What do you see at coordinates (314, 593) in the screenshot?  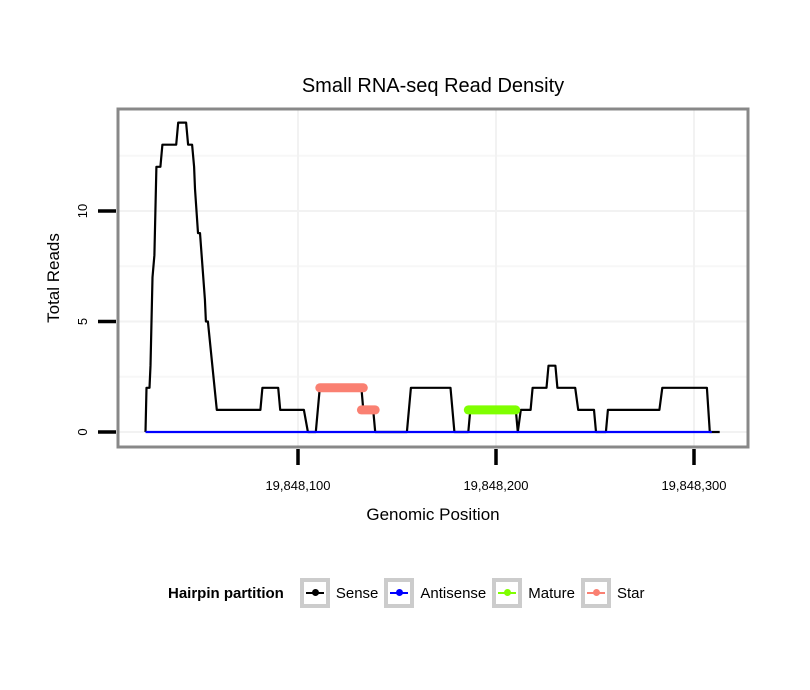 I see `legend-key-sense-icon` at bounding box center [314, 593].